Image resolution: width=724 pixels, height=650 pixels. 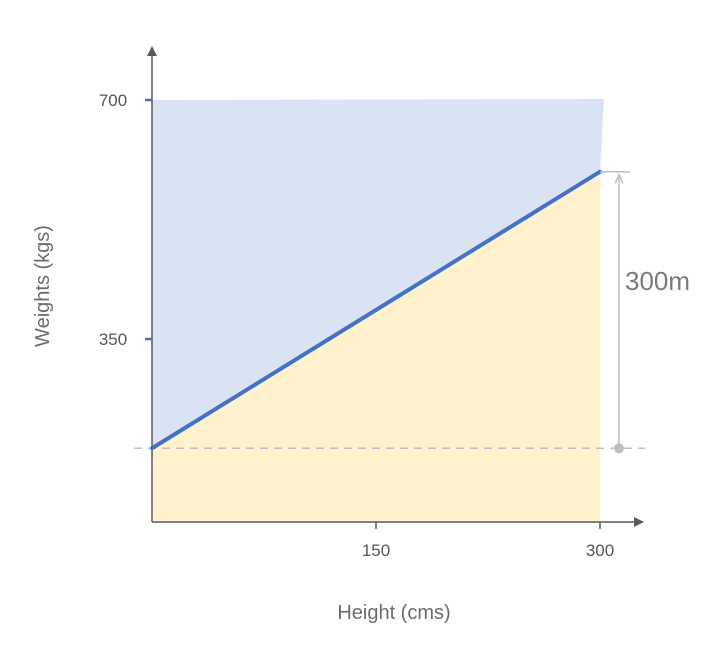 I want to click on annotation-label: 300m, so click(x=657, y=281).